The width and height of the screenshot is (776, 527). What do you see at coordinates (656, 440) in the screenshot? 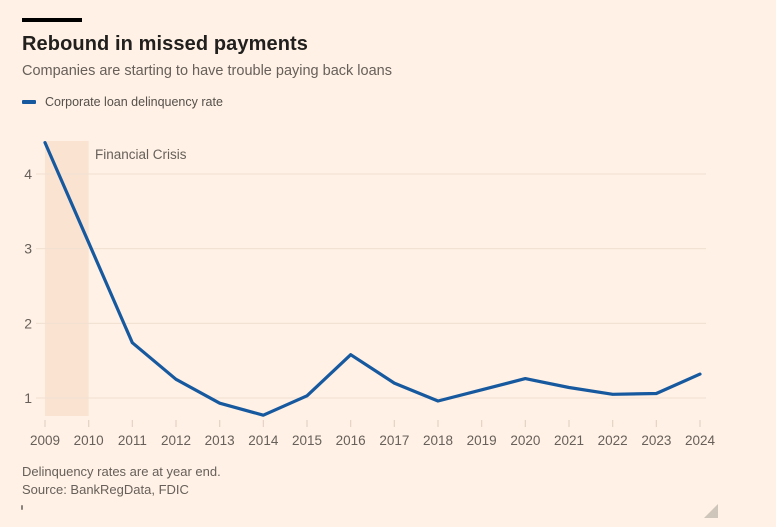
I see `x-axis-label: 2023` at bounding box center [656, 440].